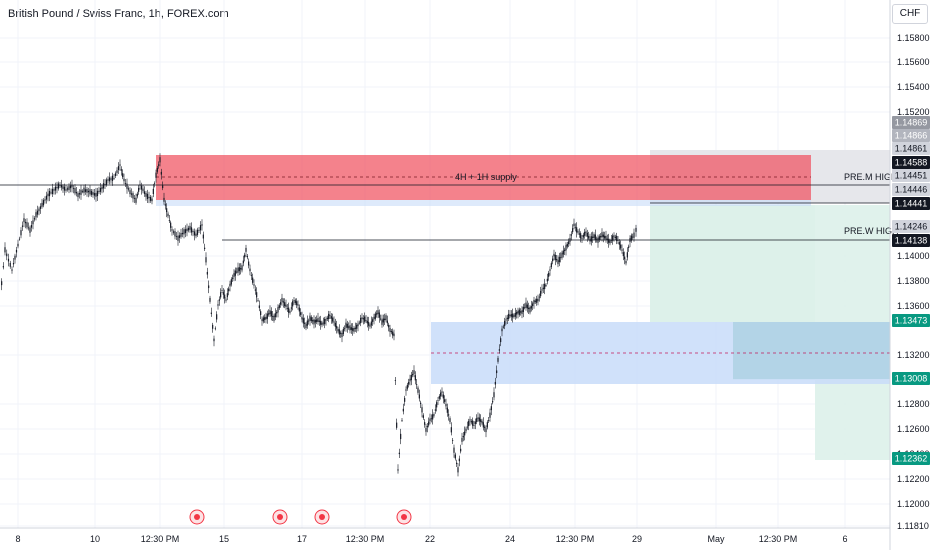 Image resolution: width=932 pixels, height=550 pixels. I want to click on svg-text: 1.14451, so click(911, 176).